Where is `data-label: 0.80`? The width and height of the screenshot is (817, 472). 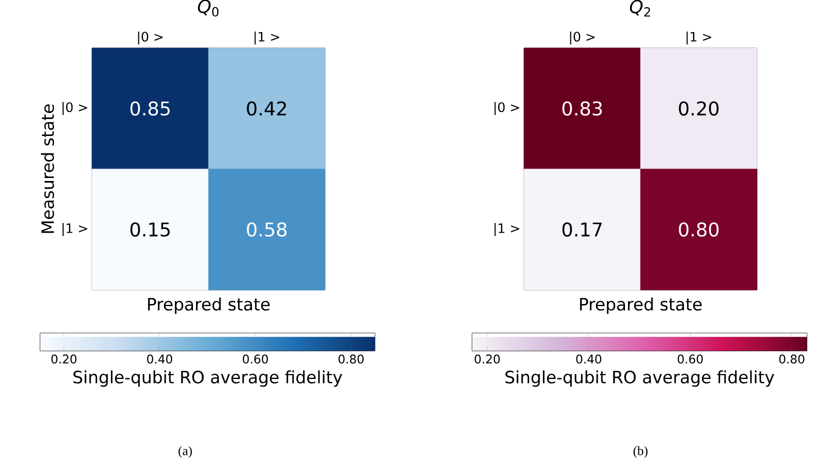
data-label: 0.80 is located at coordinates (698, 229).